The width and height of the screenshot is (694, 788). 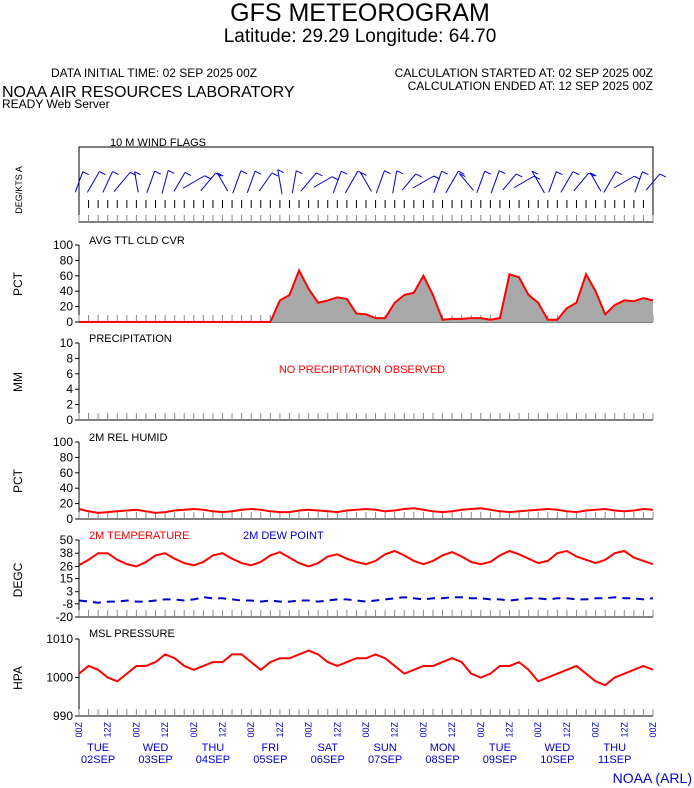 I want to click on server-name: READY Web Server, so click(x=56, y=104).